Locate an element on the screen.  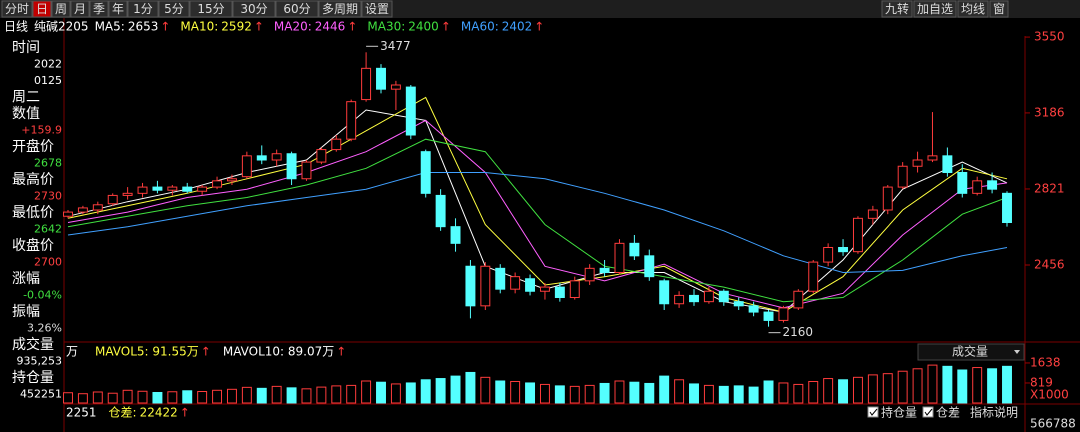
diff-name: 仓差: is located at coordinates (123, 413).